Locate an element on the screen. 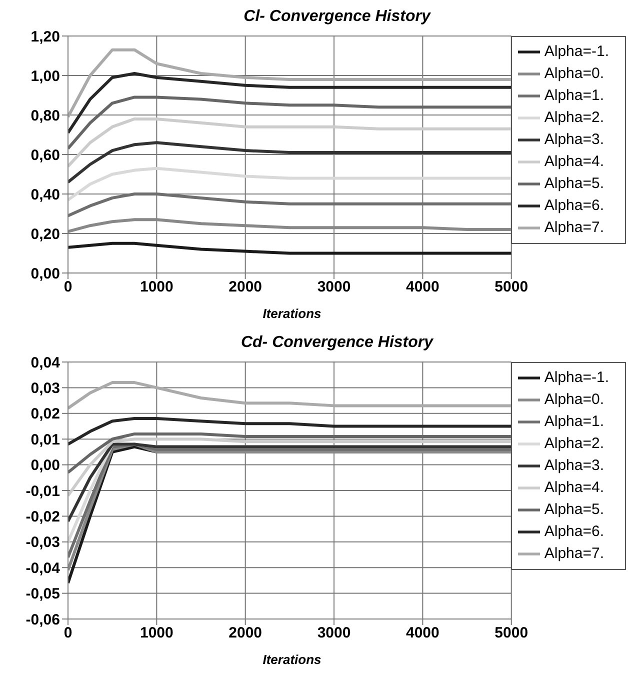 The width and height of the screenshot is (644, 692). y-tick-label: 0,01 is located at coordinates (45, 439).